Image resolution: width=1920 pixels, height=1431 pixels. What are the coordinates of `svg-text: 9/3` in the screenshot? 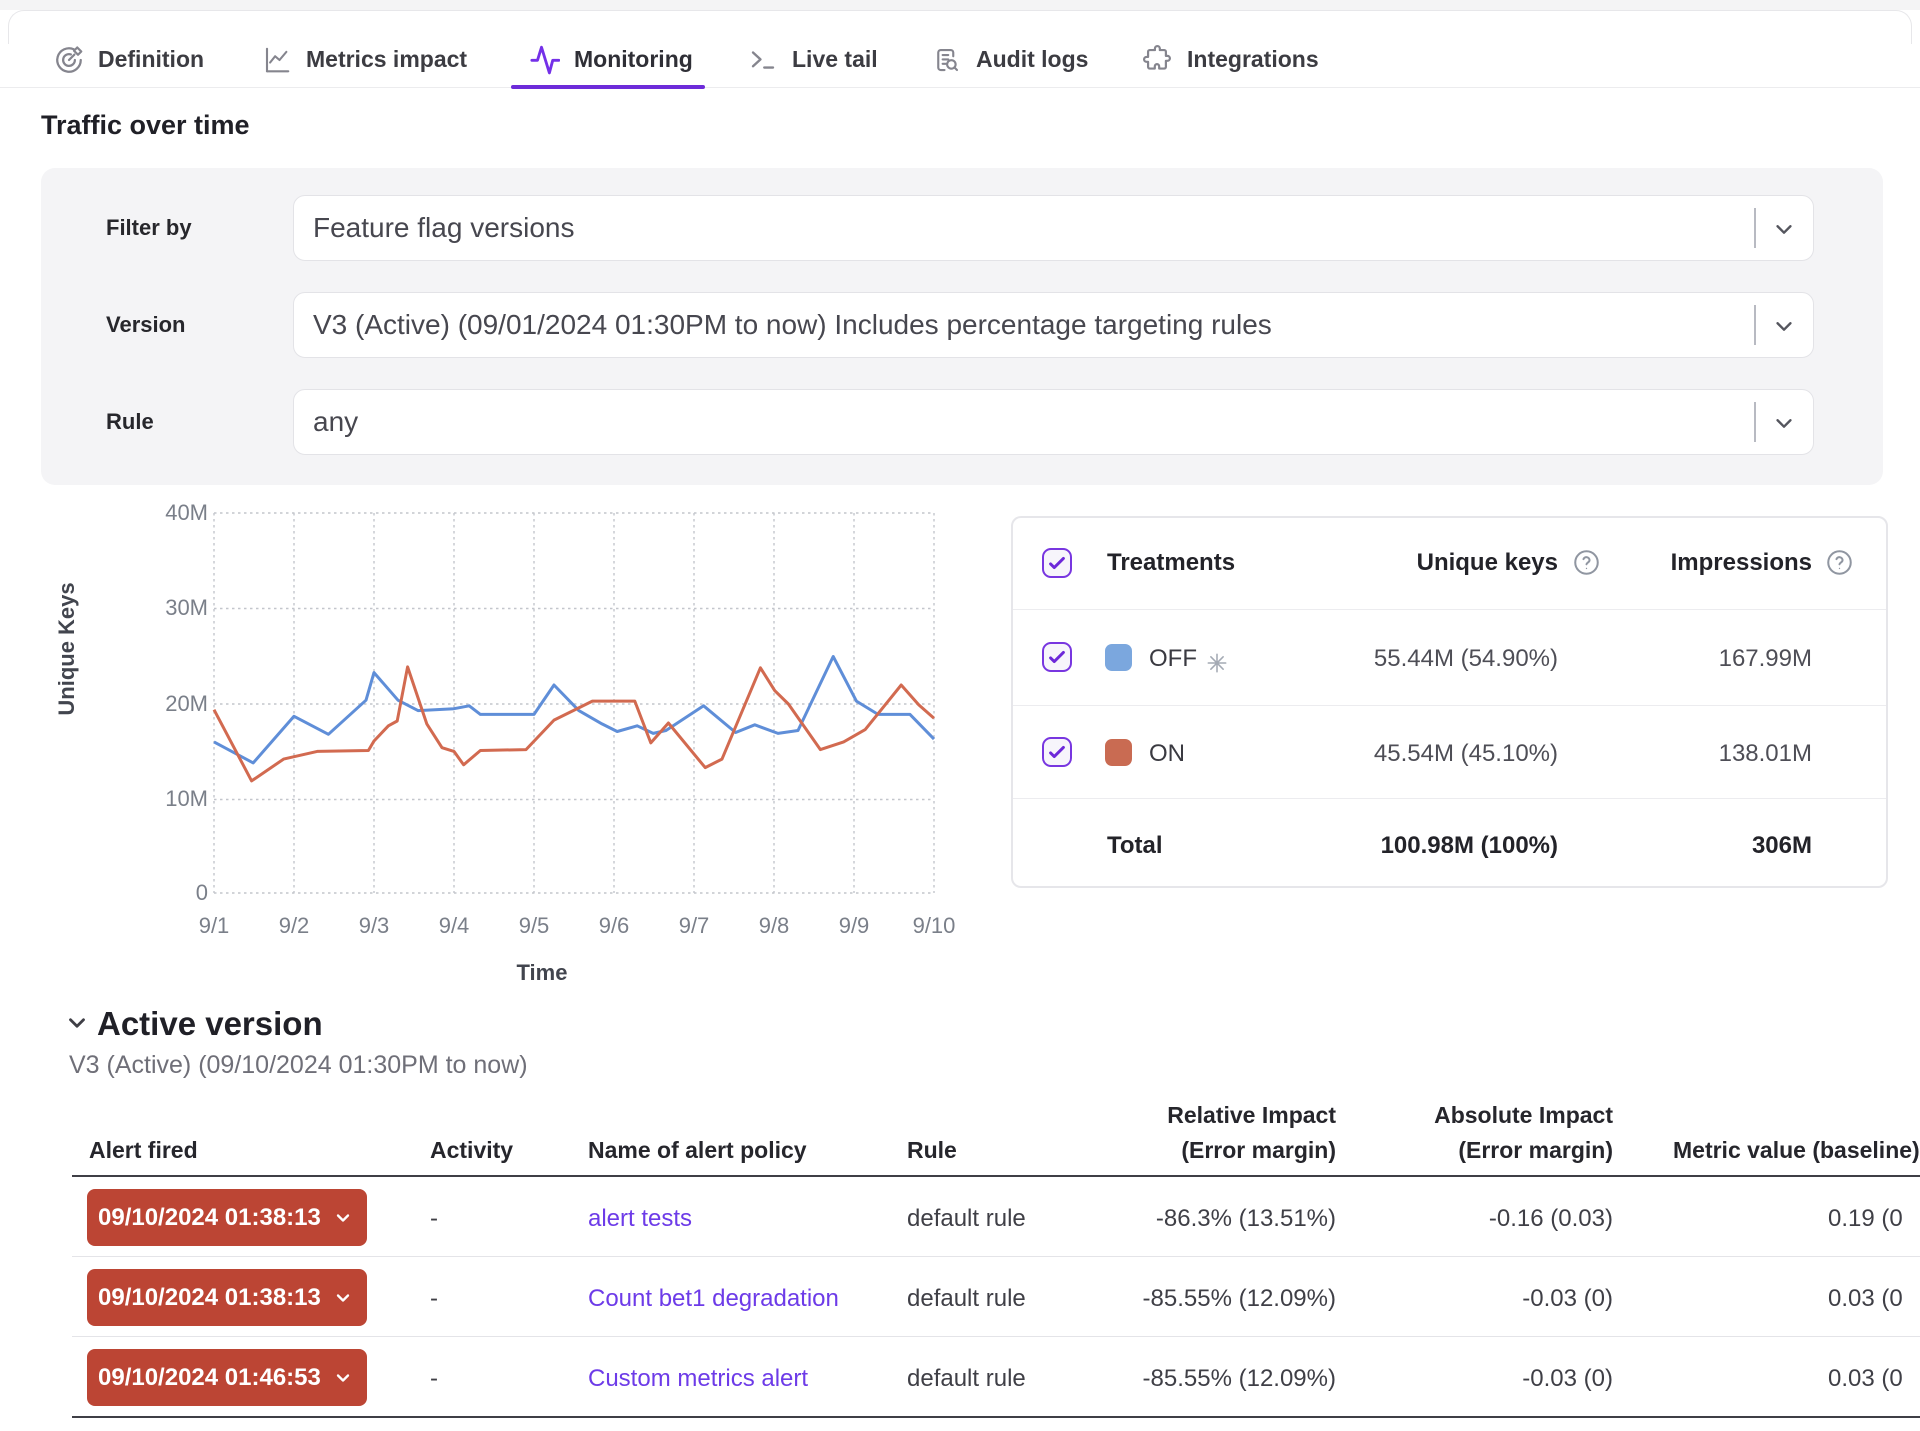 It's located at (374, 925).